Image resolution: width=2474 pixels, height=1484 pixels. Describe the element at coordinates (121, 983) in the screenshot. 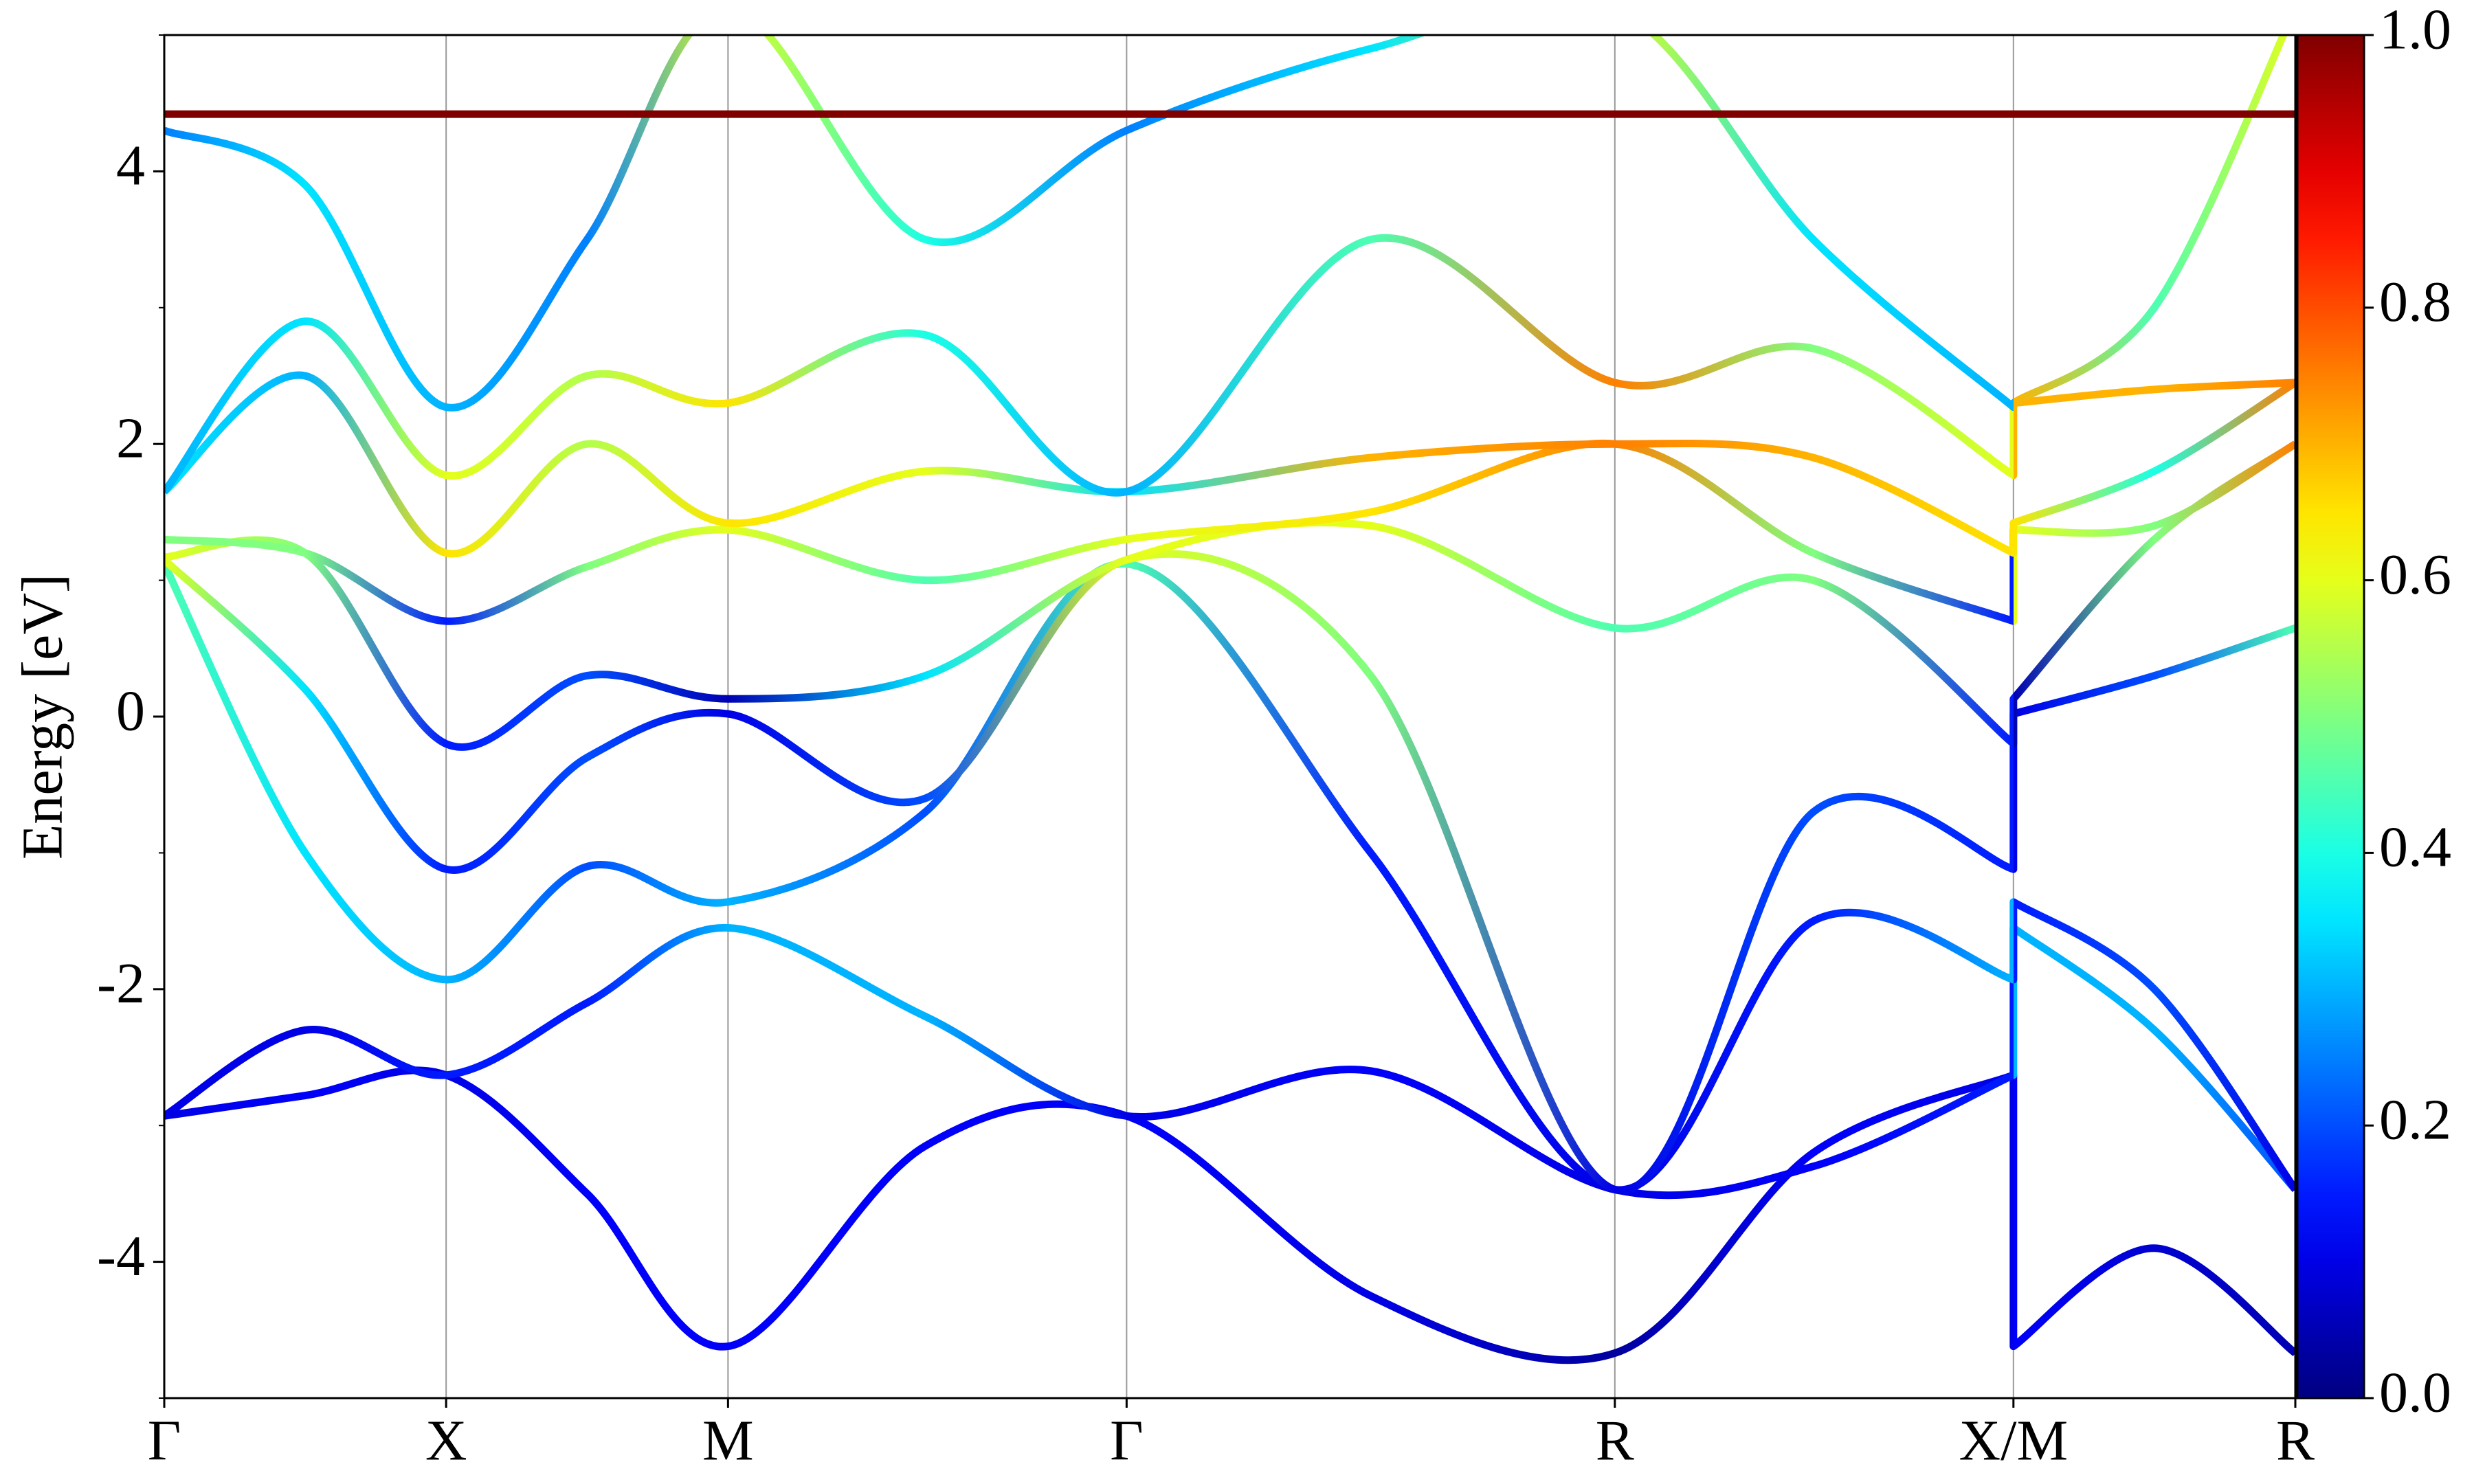

I see `y-tick-label: -2` at that location.